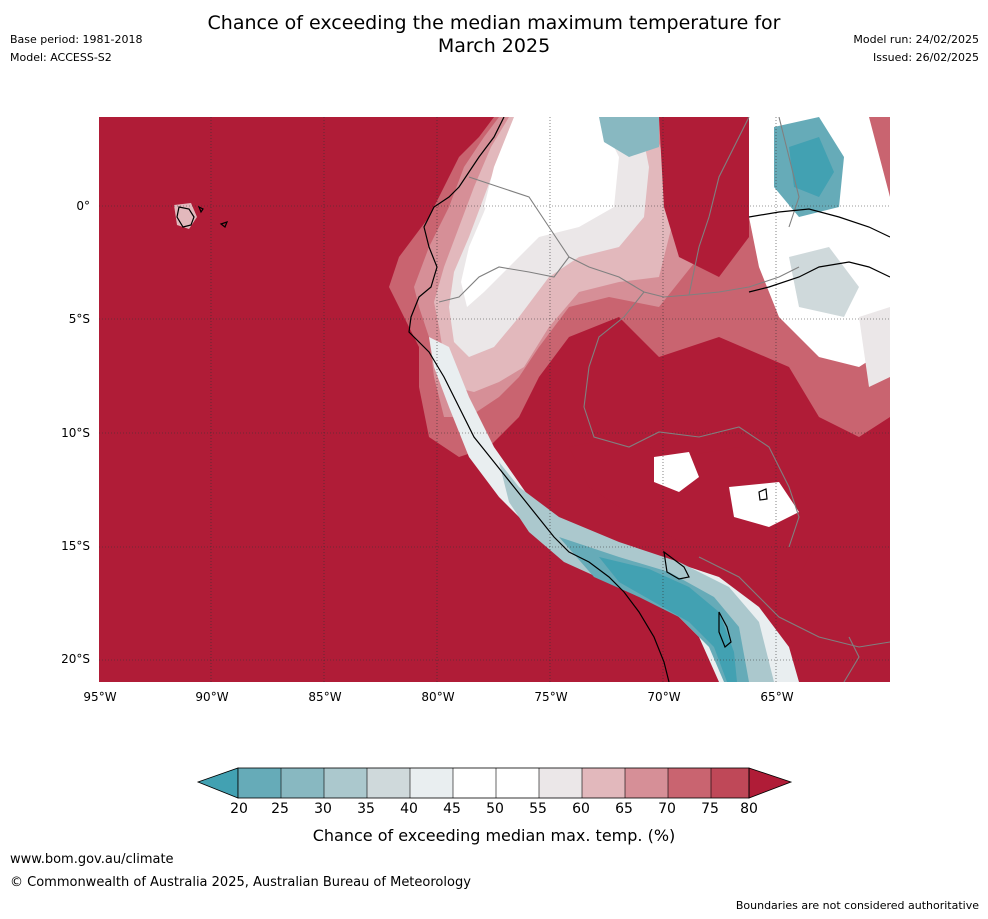 Image resolution: width=988 pixels, height=919 pixels. Describe the element at coordinates (770, 783) in the screenshot. I see `colorbar-extend-high` at that location.